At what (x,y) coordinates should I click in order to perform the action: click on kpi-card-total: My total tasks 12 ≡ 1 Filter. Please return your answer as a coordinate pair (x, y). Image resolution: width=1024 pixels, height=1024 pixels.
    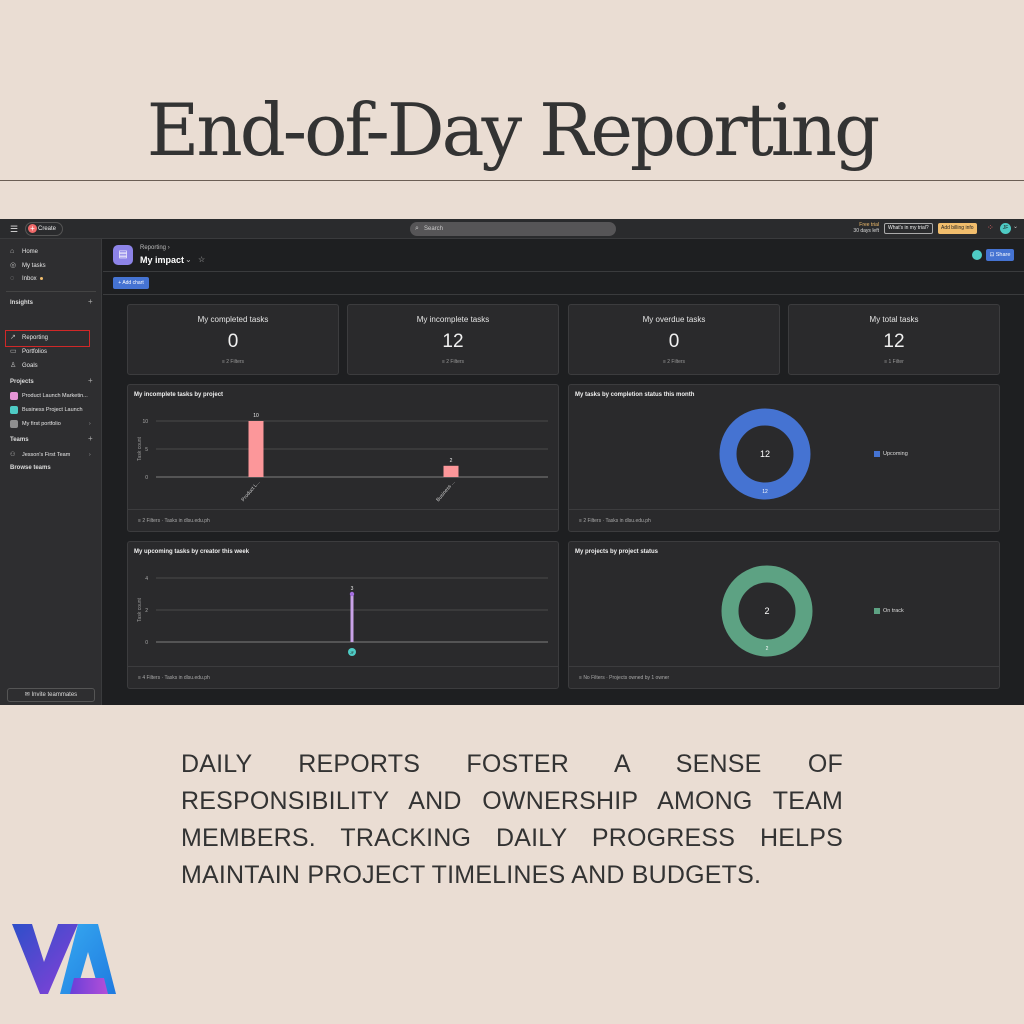
    Looking at the image, I should click on (894, 339).